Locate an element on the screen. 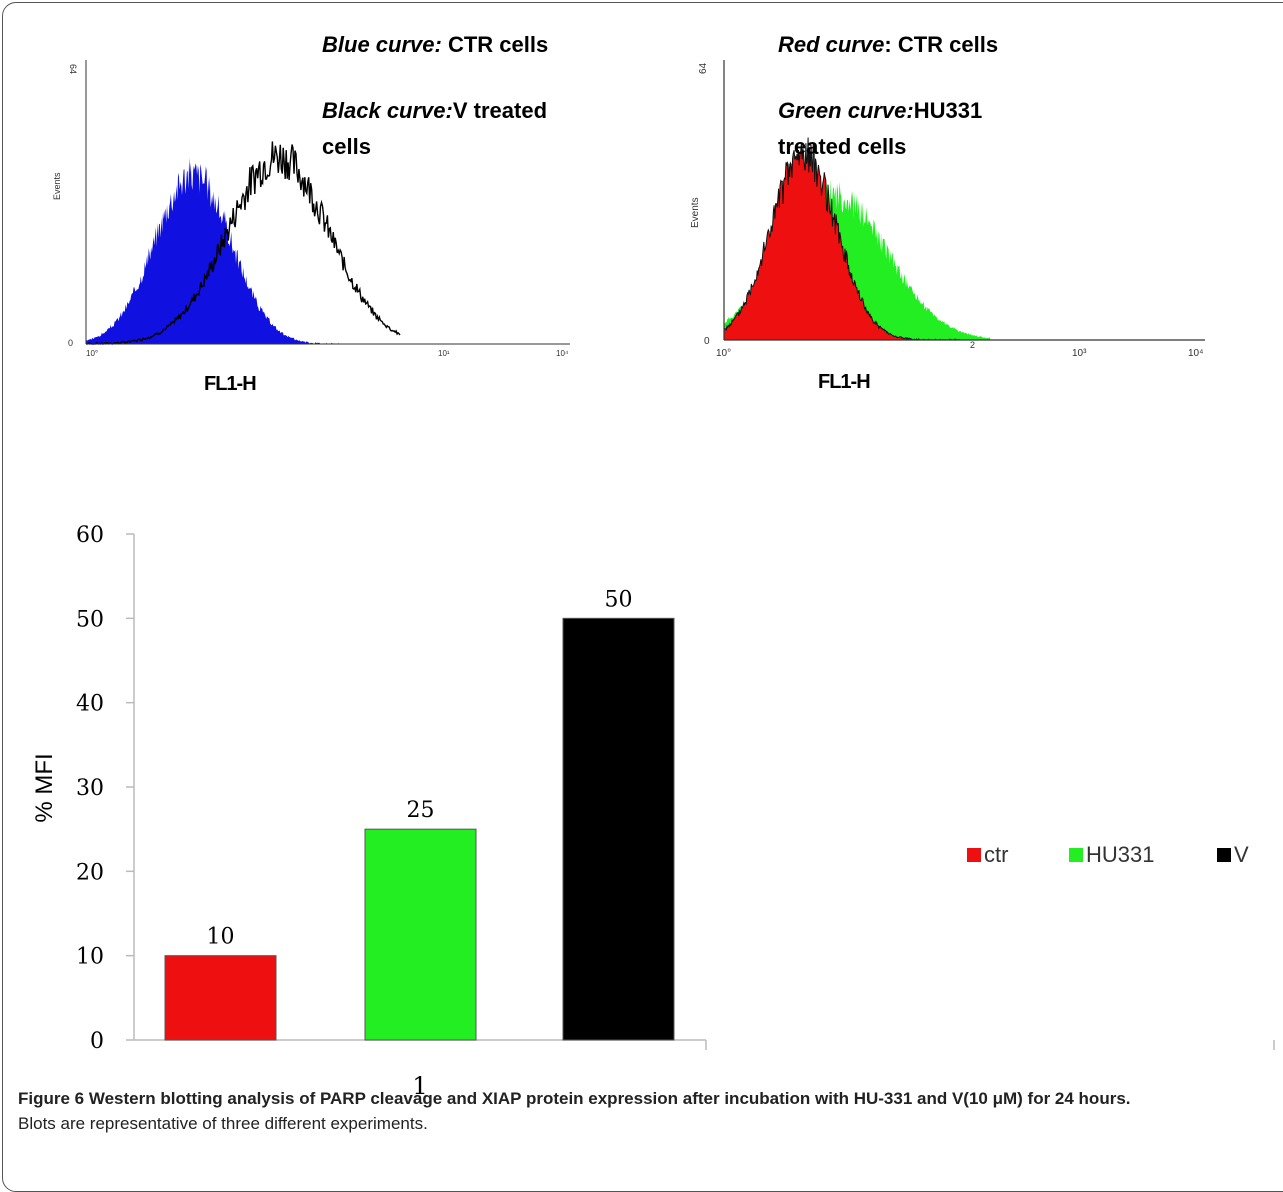 This screenshot has width=1283, height=1192. right-x-tick-0: 10° is located at coordinates (723, 353).